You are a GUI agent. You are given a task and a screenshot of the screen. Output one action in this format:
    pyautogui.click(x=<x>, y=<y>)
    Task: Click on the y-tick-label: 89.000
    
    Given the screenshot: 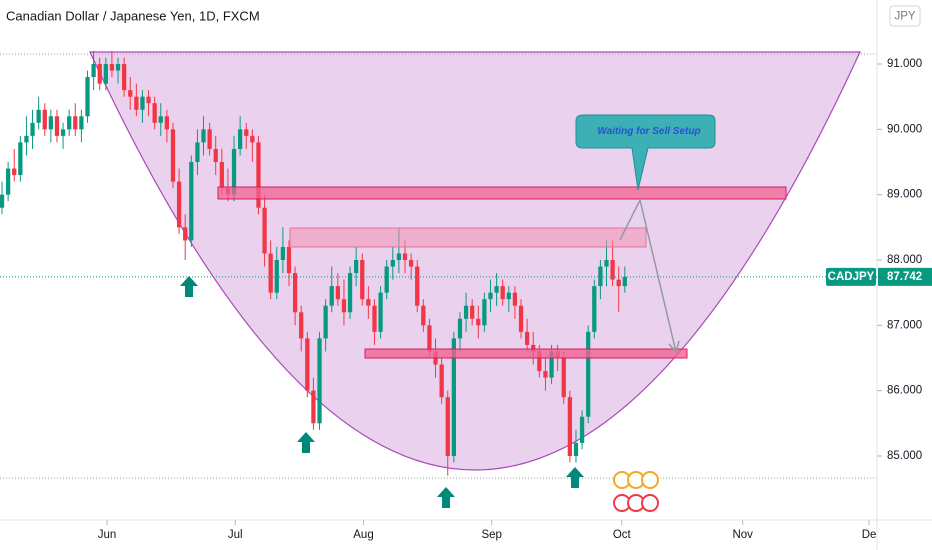 What is the action you would take?
    pyautogui.click(x=904, y=195)
    